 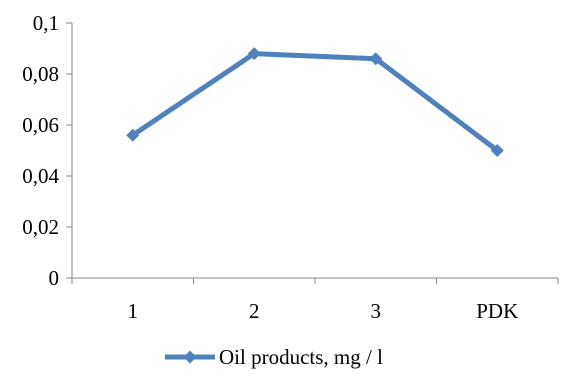 What do you see at coordinates (47, 150) in the screenshot?
I see `y-axis: 0 0,02 0,04 0,06 0,08 0,1` at bounding box center [47, 150].